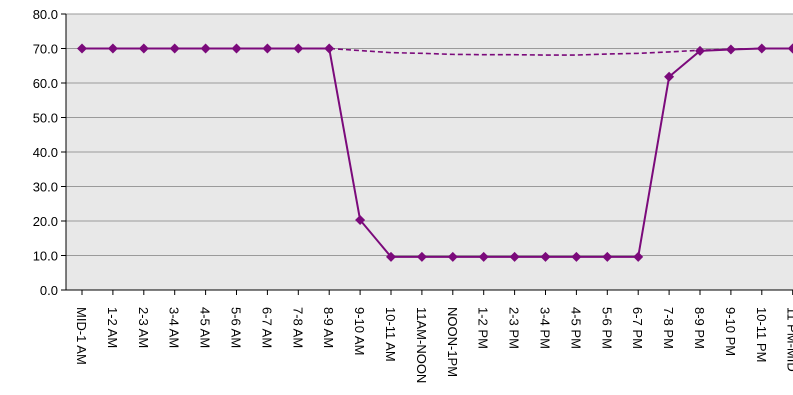  Describe the element at coordinates (699, 328) in the screenshot. I see `x-tick-label: 8-9 PM` at that location.